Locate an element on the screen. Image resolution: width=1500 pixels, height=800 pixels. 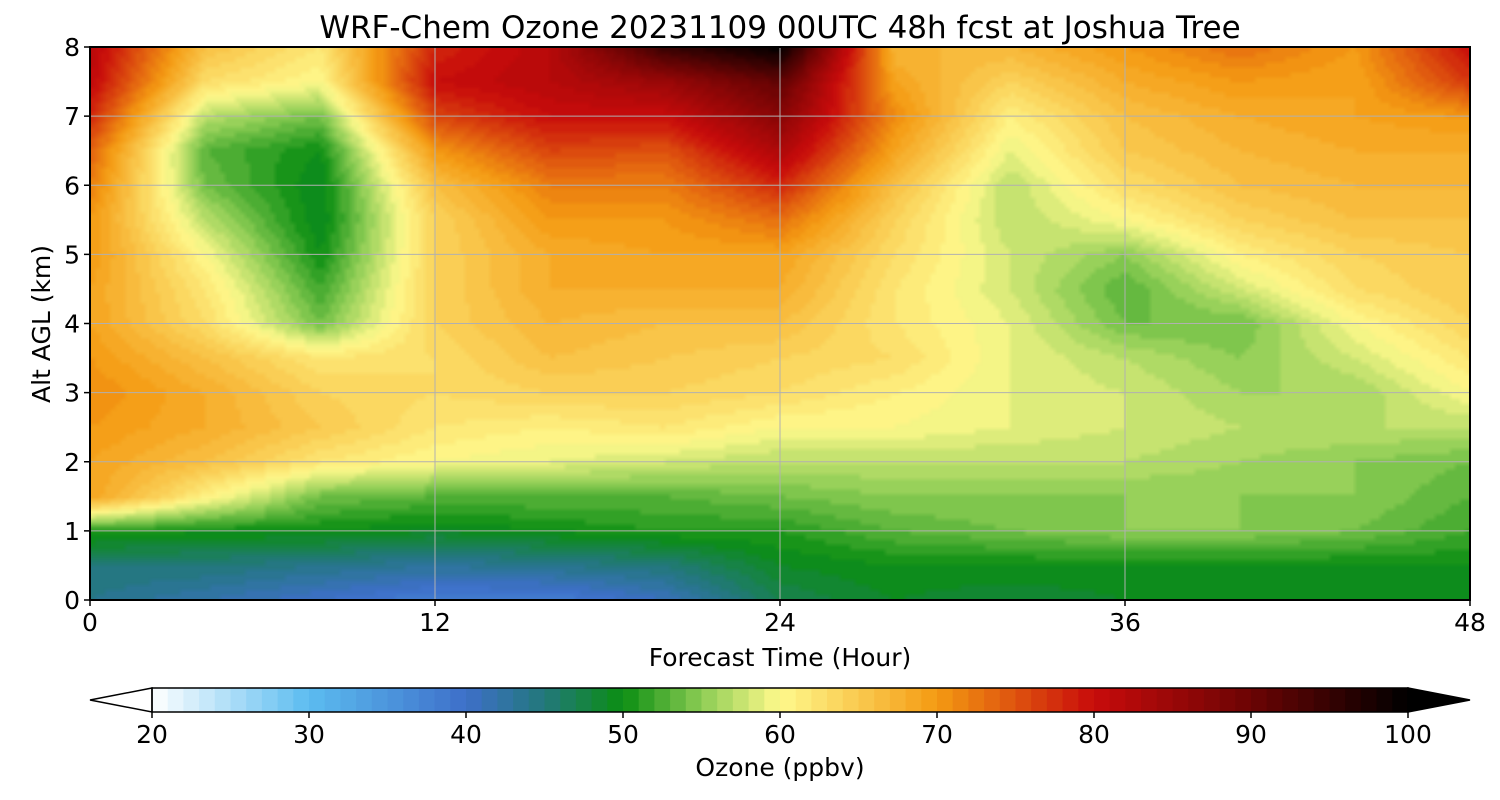
colorbar-extend-high is located at coordinates (1439, 700).